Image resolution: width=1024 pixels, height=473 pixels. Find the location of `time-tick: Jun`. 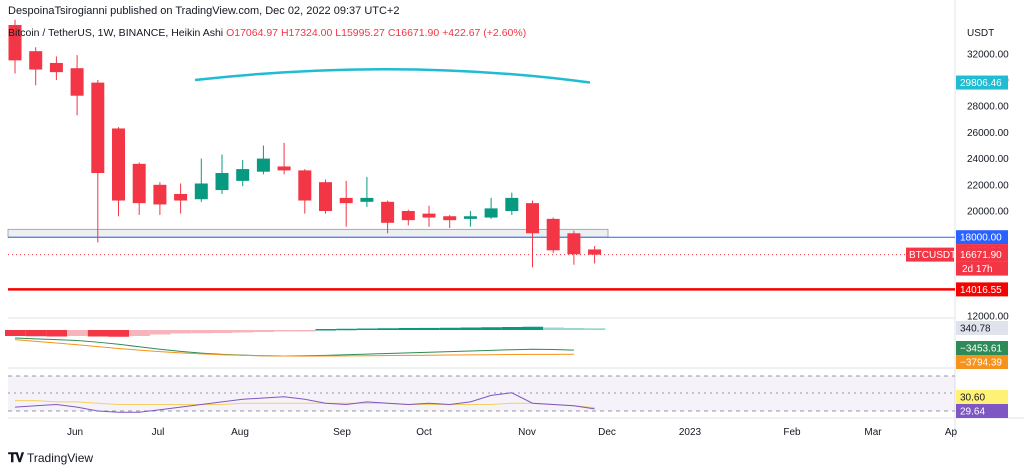

time-tick: Jun is located at coordinates (75, 432).